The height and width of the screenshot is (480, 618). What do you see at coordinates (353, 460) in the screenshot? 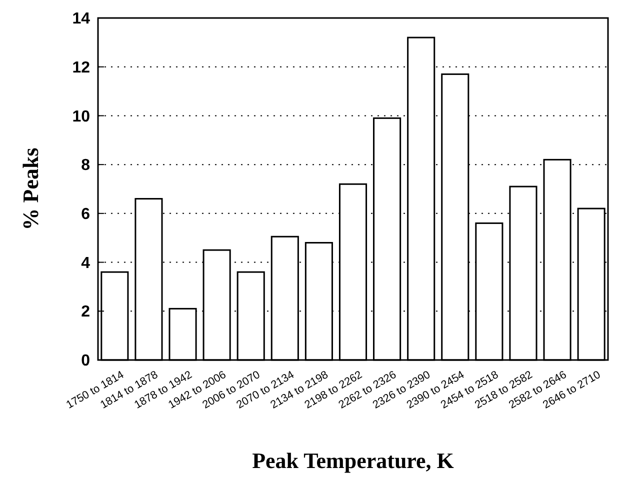
I see `x-axis-title: Peak Temperature, K` at bounding box center [353, 460].